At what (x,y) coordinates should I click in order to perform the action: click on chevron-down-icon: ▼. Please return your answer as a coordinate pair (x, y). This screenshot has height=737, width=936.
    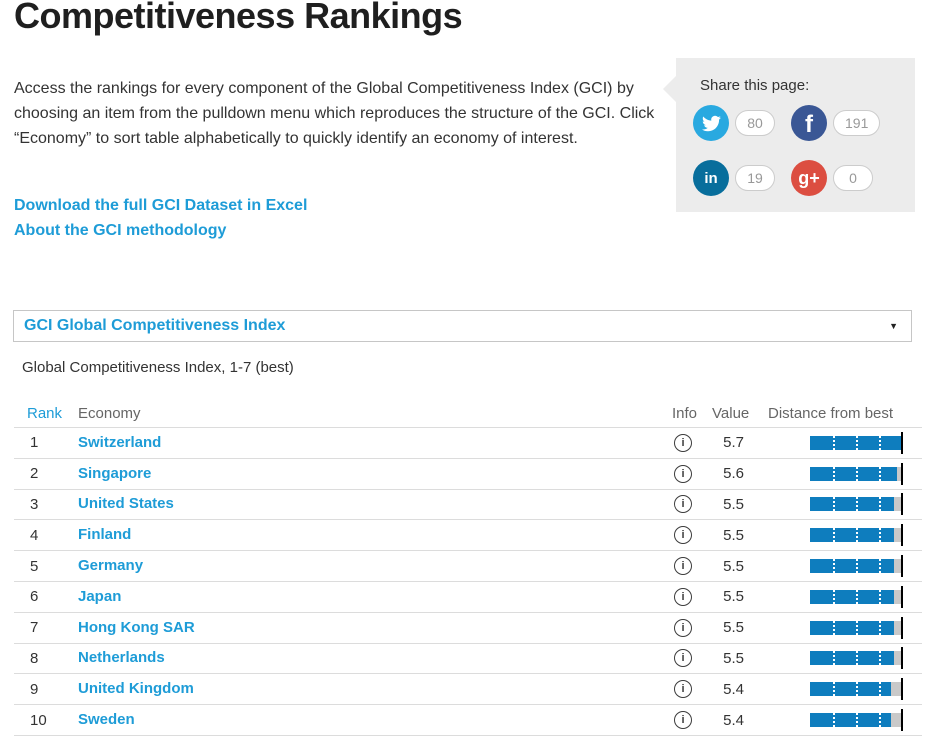
    Looking at the image, I should click on (893, 326).